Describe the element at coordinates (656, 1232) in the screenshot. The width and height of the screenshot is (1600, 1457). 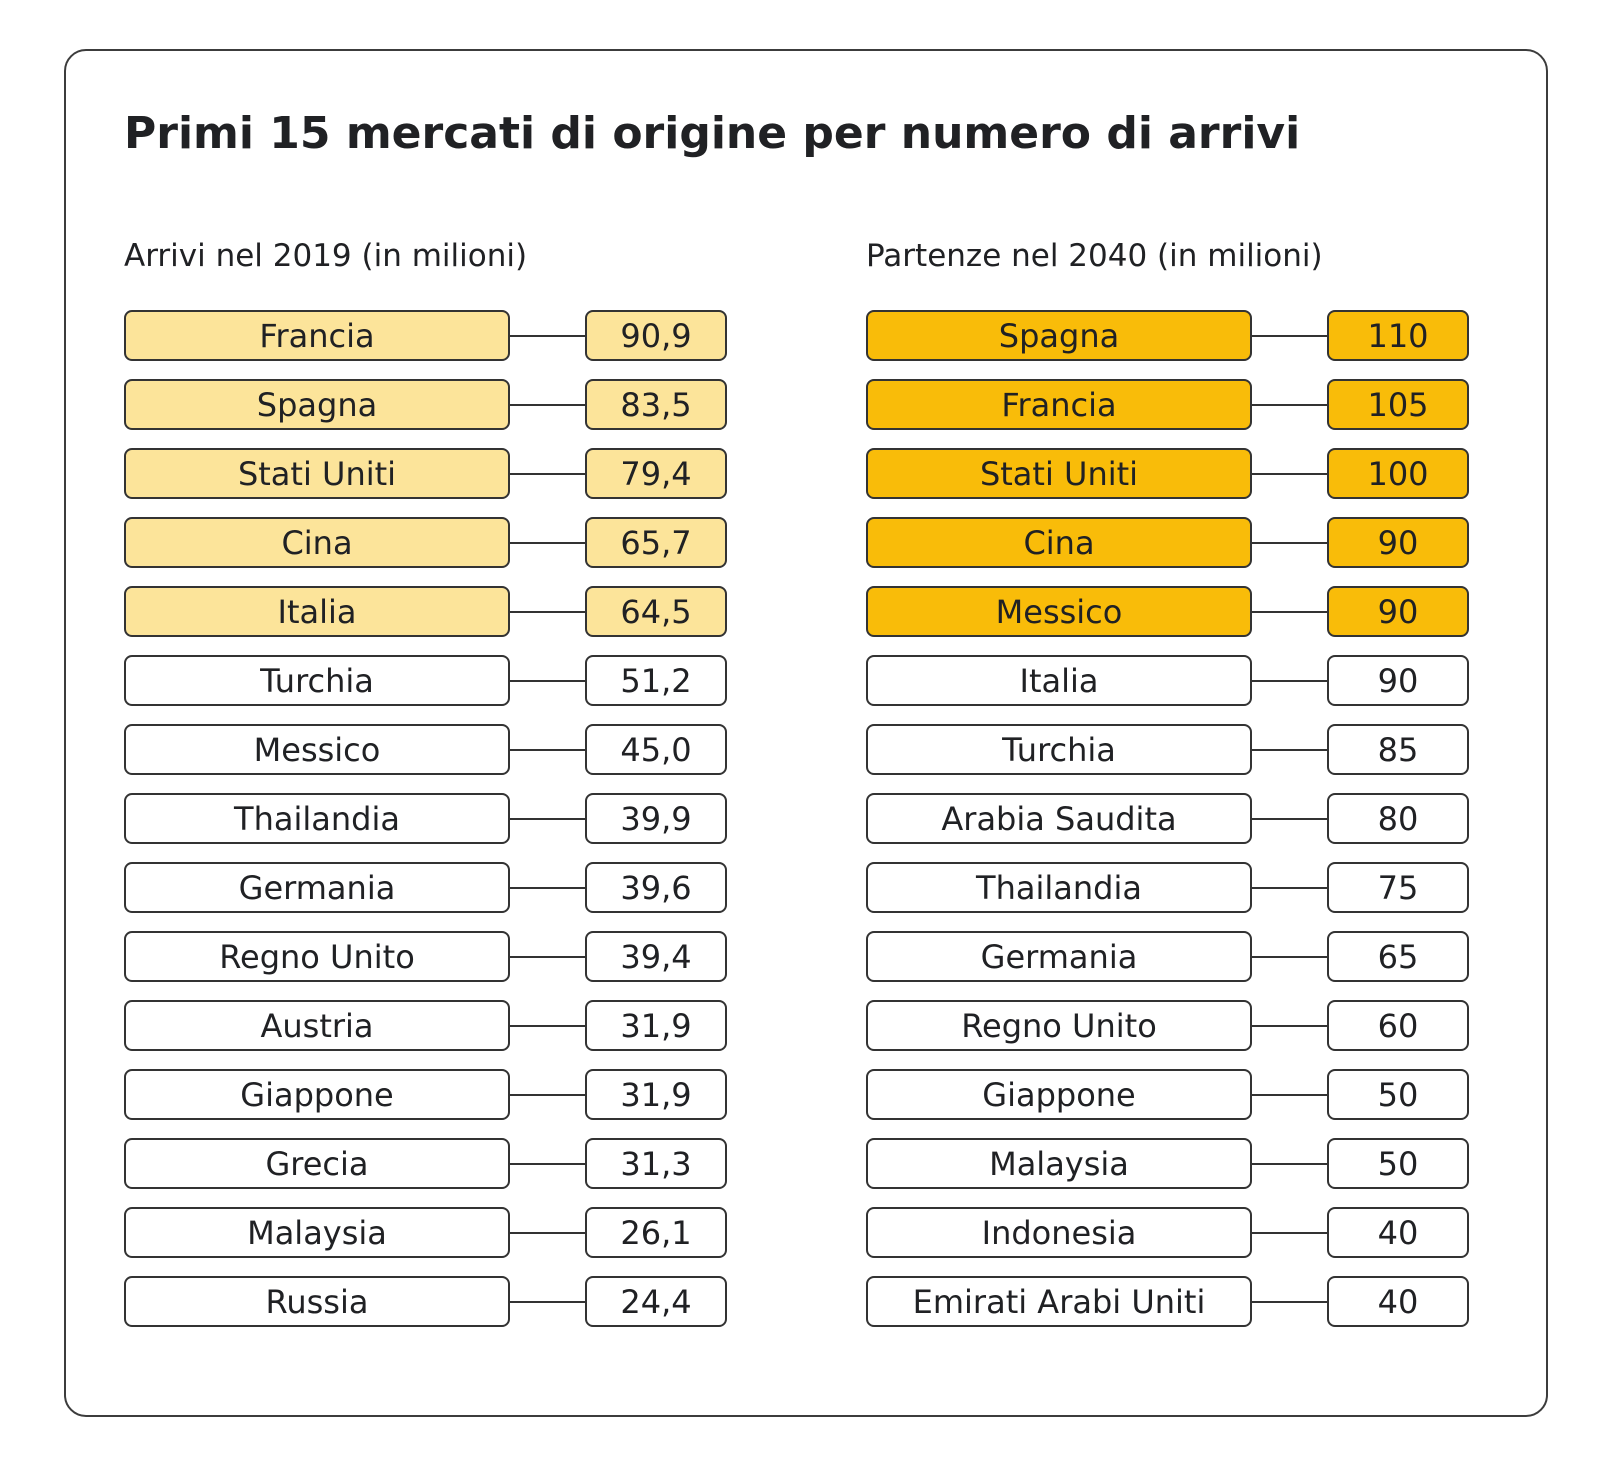
I see `value-box: 26,1` at that location.